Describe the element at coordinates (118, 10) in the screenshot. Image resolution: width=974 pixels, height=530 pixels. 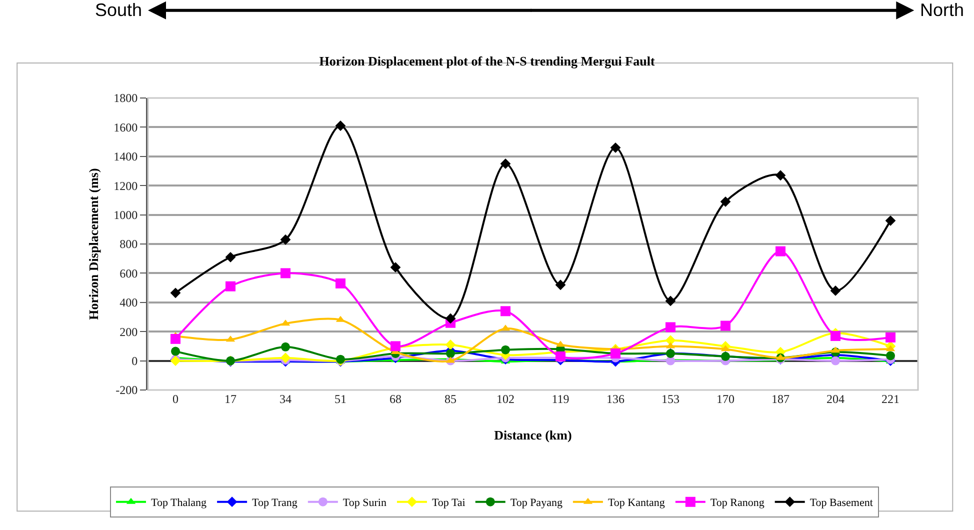
I see `text: South` at that location.